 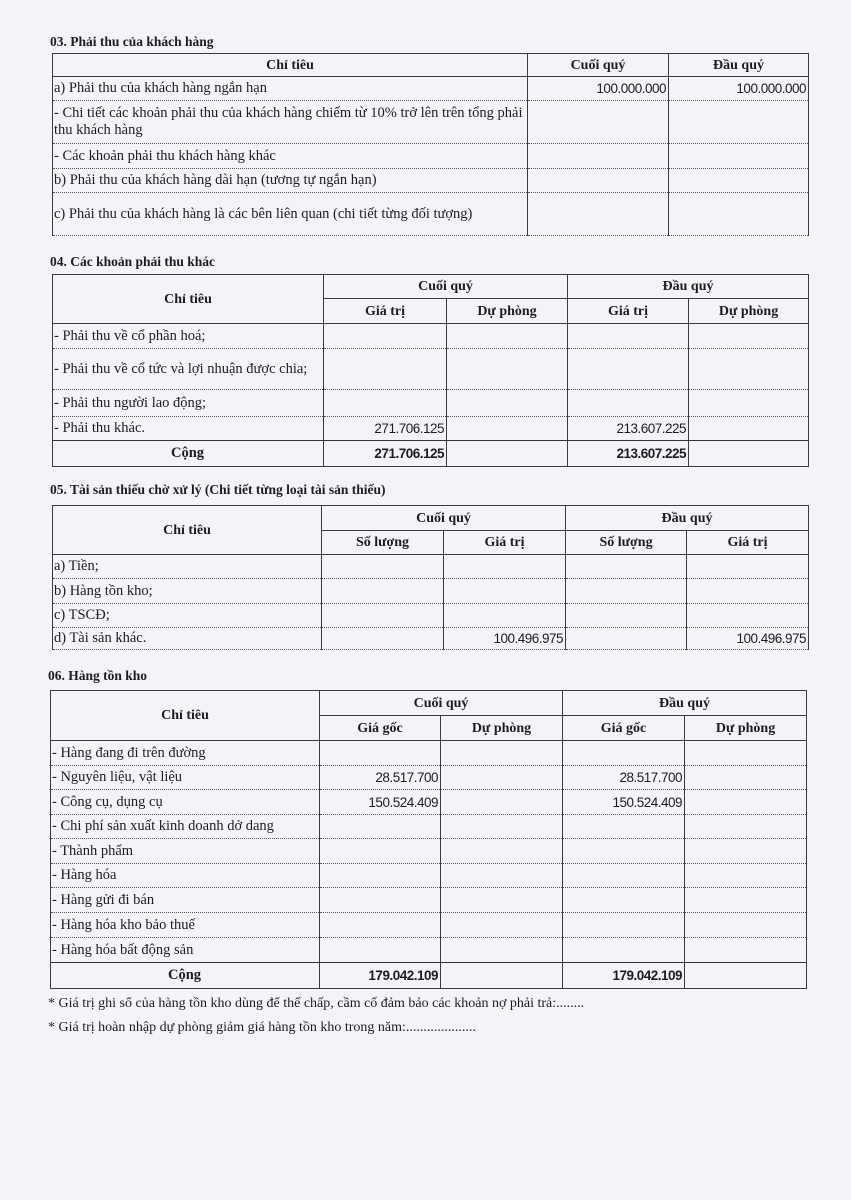 What do you see at coordinates (185, 753) in the screenshot?
I see `row-label: - Hàng đang đi trên đường` at bounding box center [185, 753].